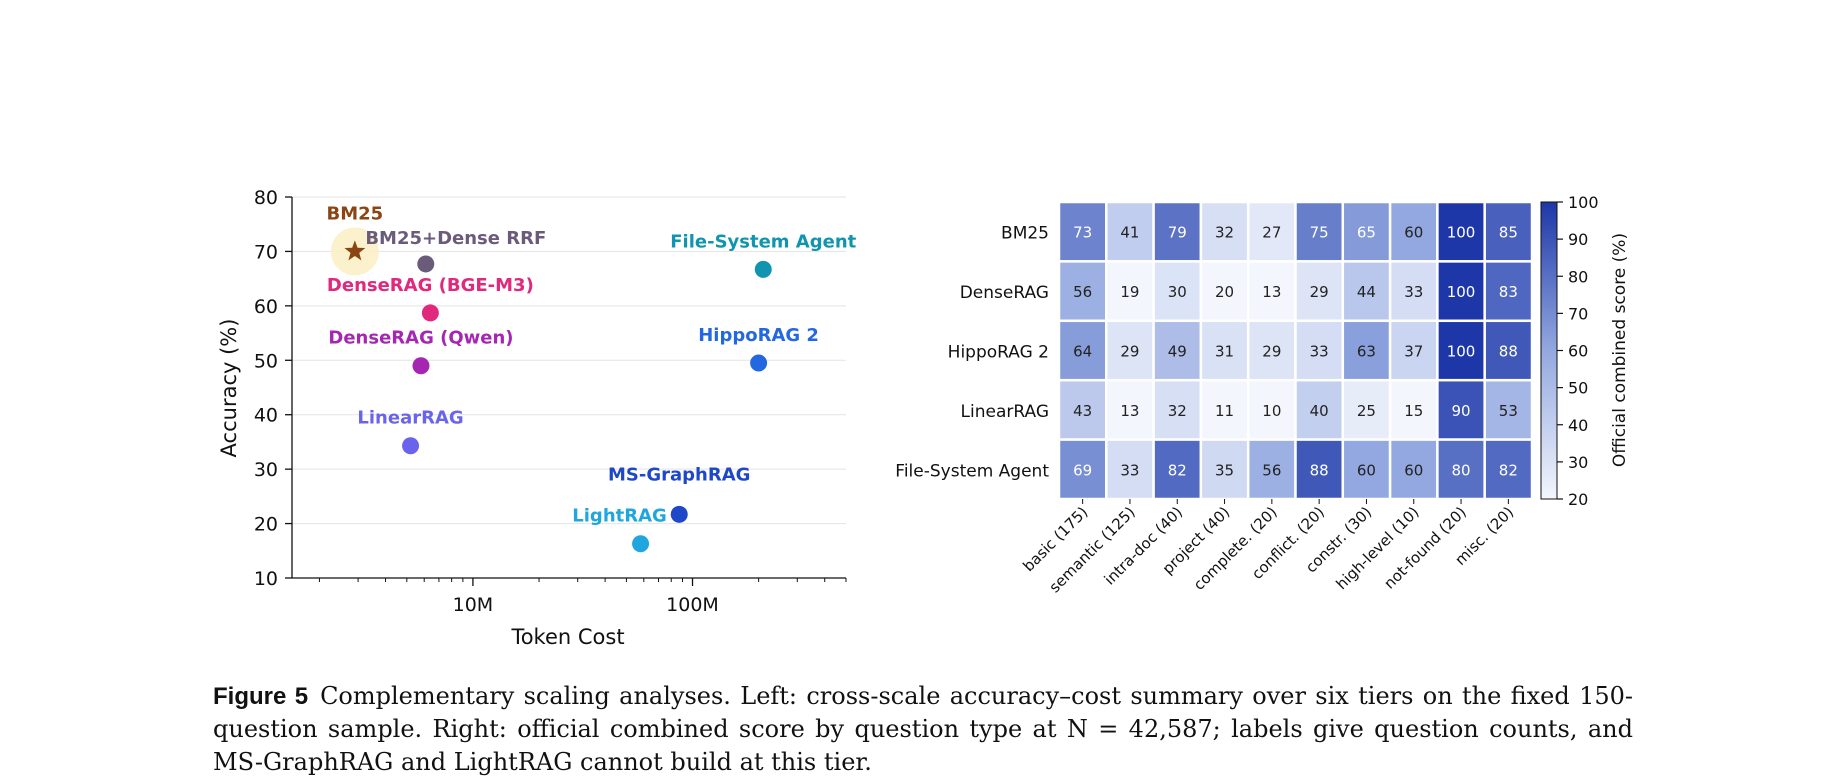  What do you see at coordinates (261, 696) in the screenshot?
I see `figure-caption-label: Figure 5` at bounding box center [261, 696].